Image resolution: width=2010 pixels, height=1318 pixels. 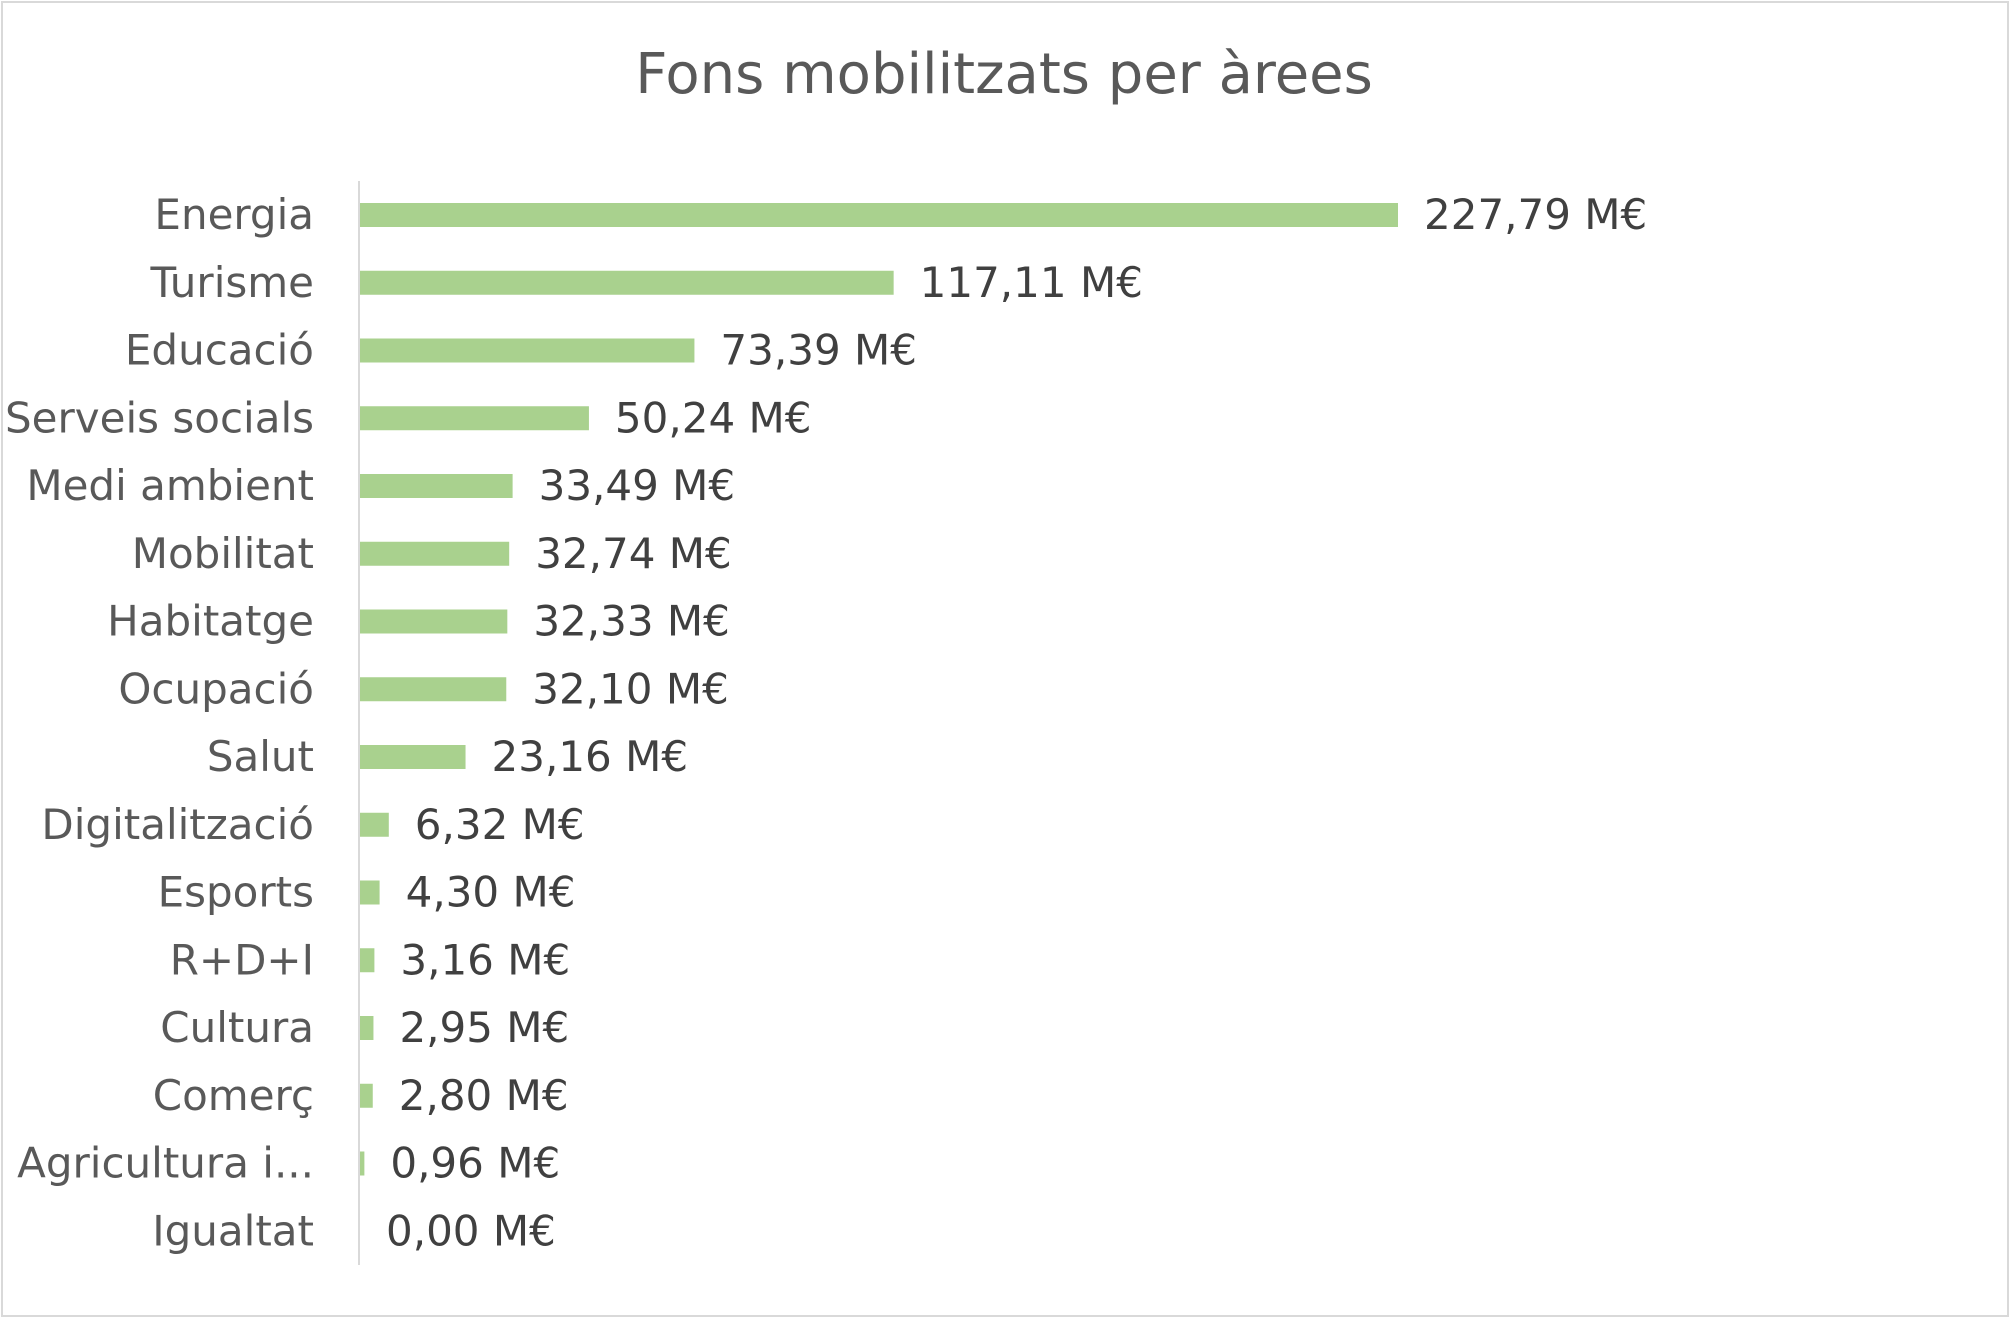 What do you see at coordinates (484, 1027) in the screenshot?
I see `value-label-12: 2,95 M€` at bounding box center [484, 1027].